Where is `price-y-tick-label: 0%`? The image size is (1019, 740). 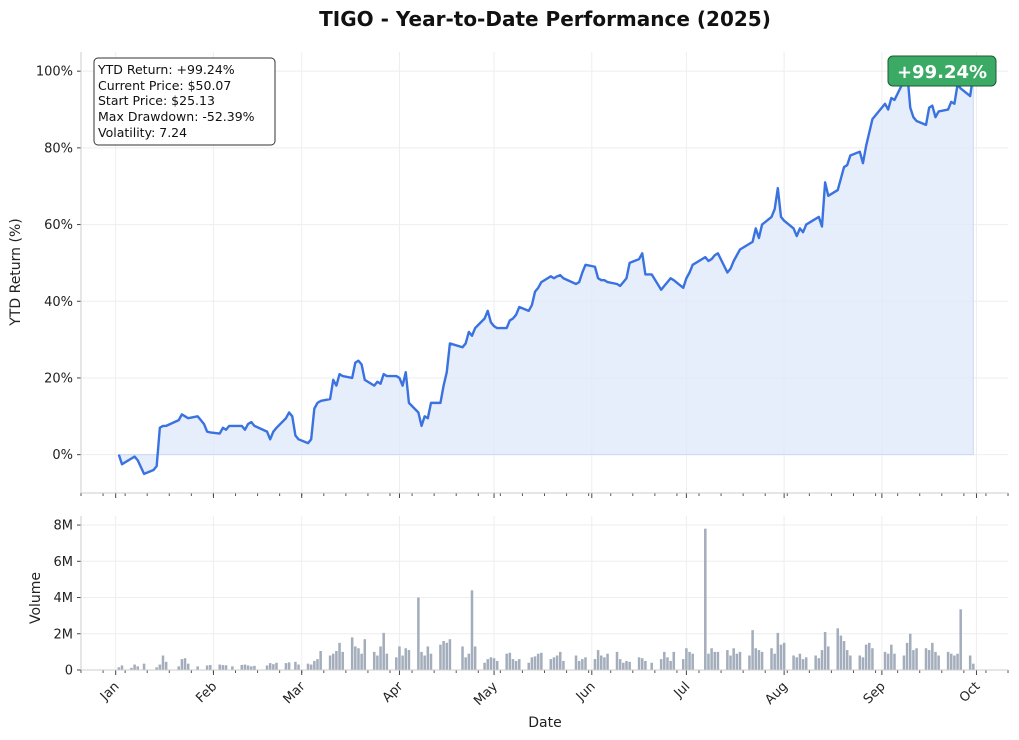
price-y-tick-label: 0% is located at coordinates (62, 455).